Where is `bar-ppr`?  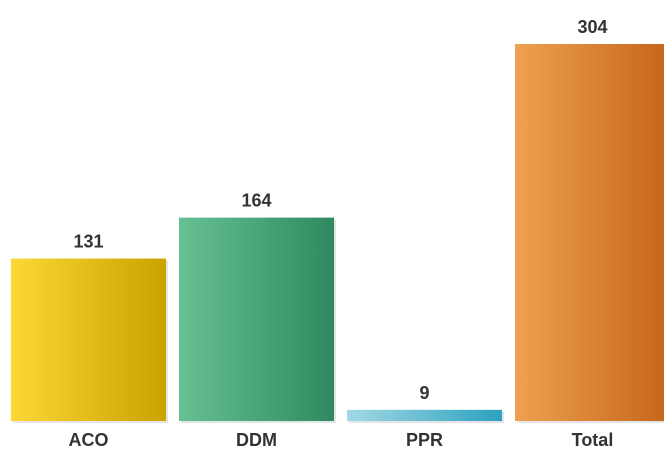 bar-ppr is located at coordinates (424, 415).